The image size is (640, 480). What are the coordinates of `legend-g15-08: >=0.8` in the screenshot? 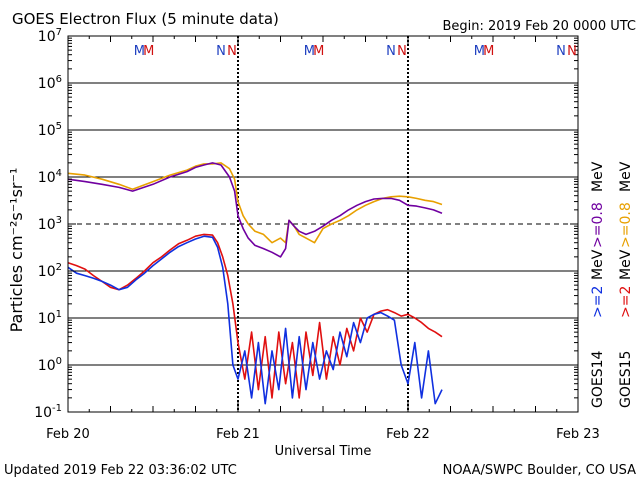 It's located at (626, 225).